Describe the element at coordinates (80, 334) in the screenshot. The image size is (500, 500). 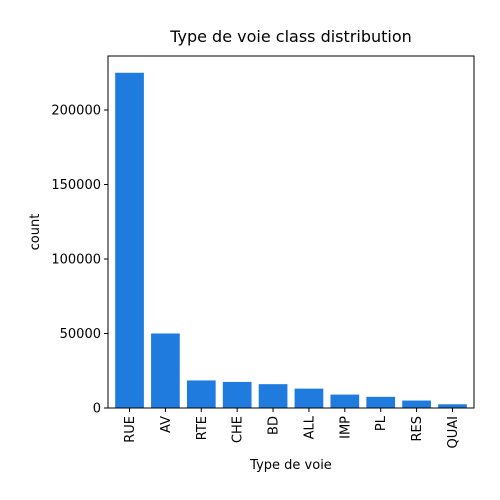
I see `y-tick-label: 50000` at that location.